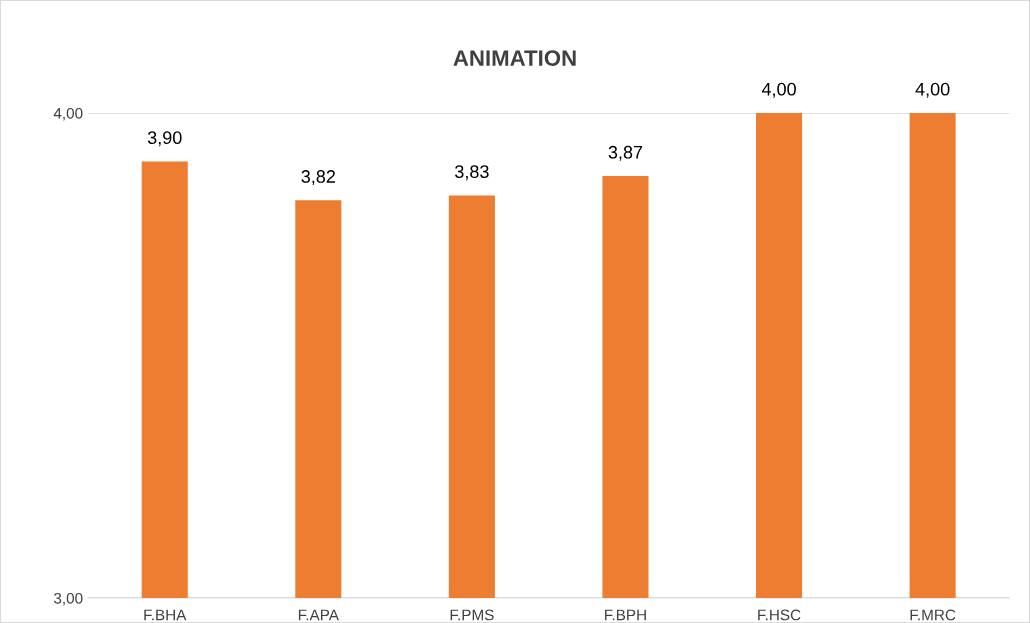 This screenshot has height=623, width=1030. I want to click on x-tick-label: F.BPH, so click(625, 615).